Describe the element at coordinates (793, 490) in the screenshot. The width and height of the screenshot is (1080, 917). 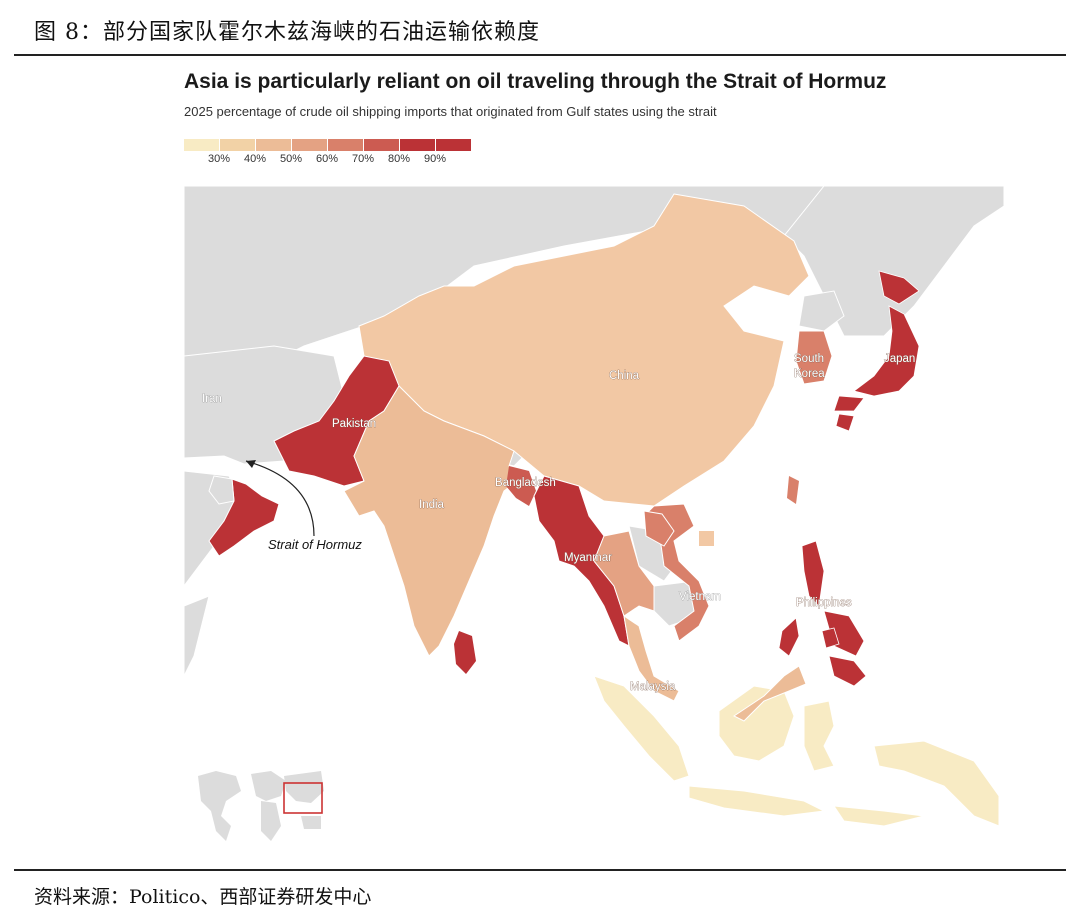
I see `taiwan-region` at that location.